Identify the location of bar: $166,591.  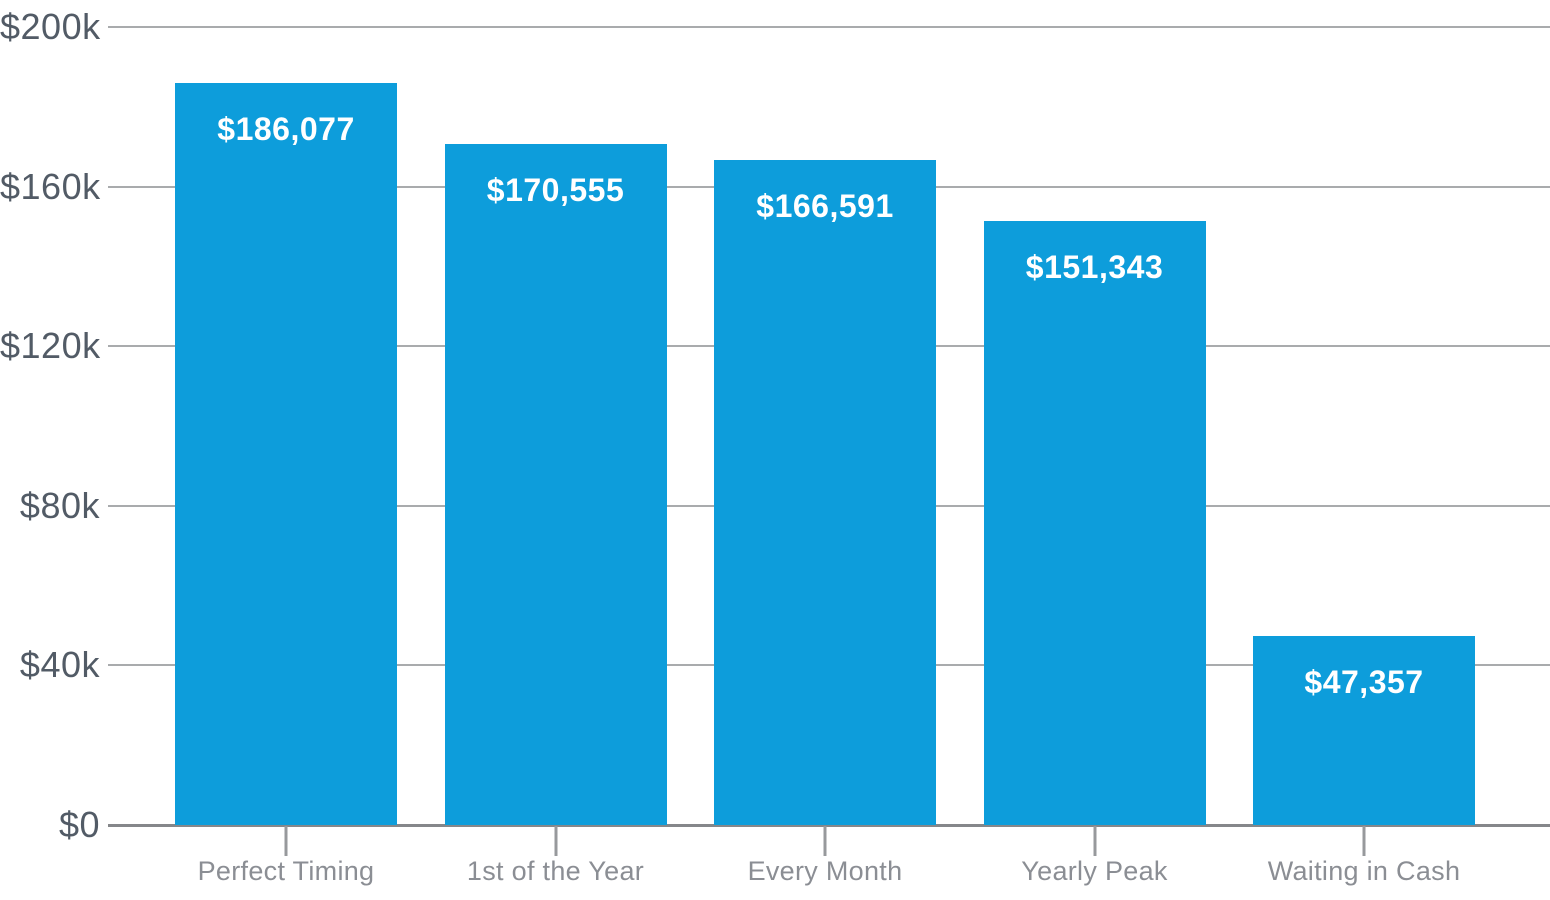
(825, 492).